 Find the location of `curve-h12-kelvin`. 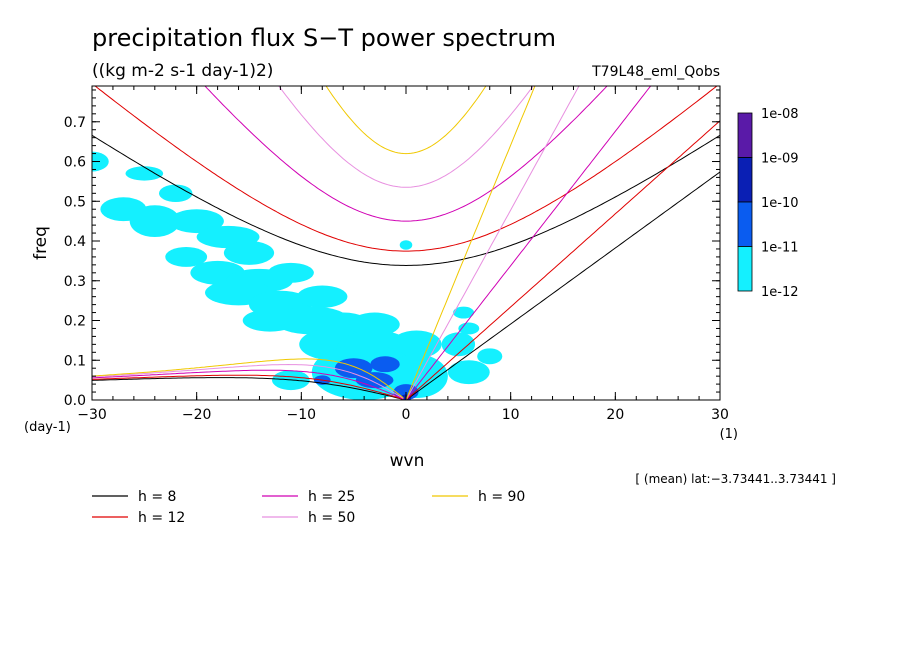

curve-h12-kelvin is located at coordinates (562, 260).